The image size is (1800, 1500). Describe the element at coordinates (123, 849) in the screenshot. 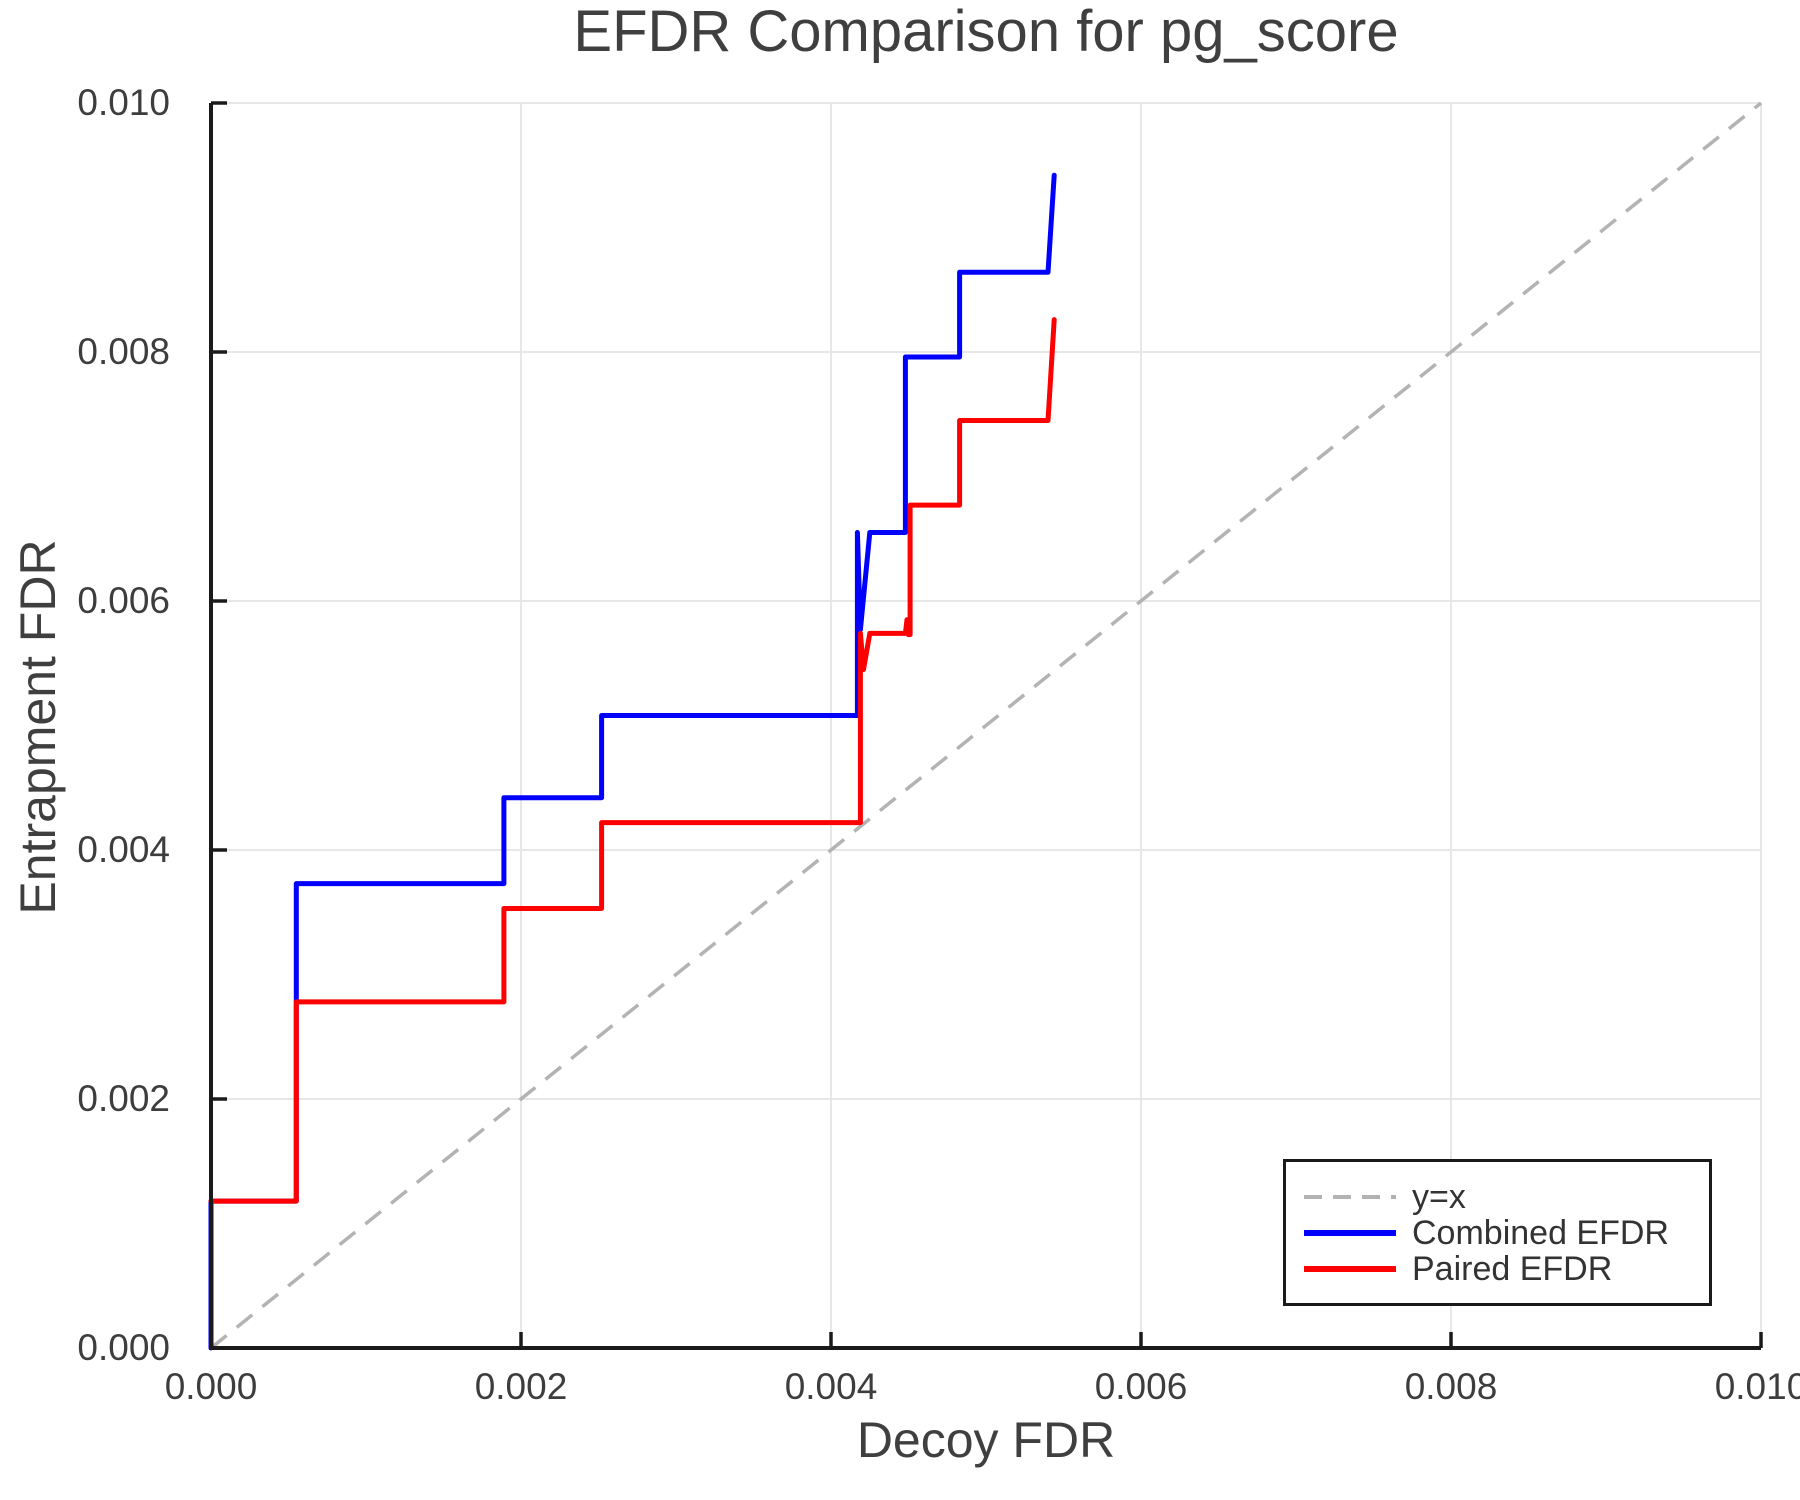

I see `y-tick-label: 0.004` at that location.